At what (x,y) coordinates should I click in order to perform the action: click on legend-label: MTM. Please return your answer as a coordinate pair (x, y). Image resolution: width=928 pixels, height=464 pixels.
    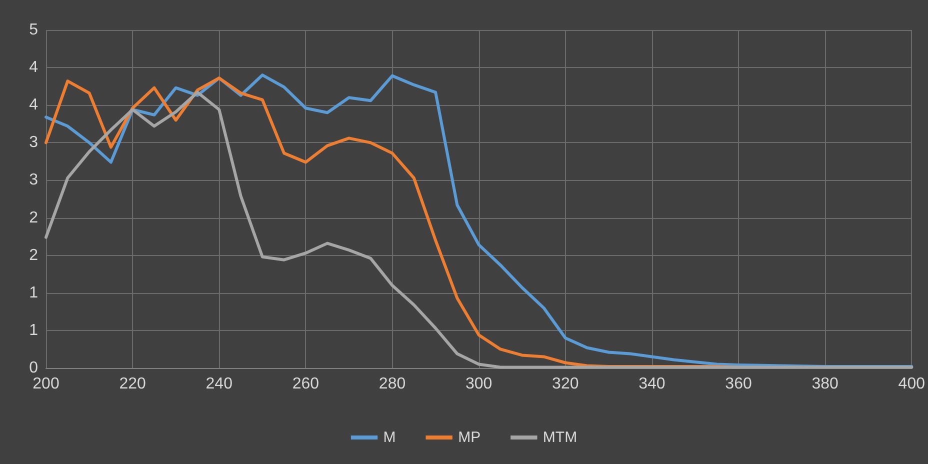
    Looking at the image, I should click on (560, 437).